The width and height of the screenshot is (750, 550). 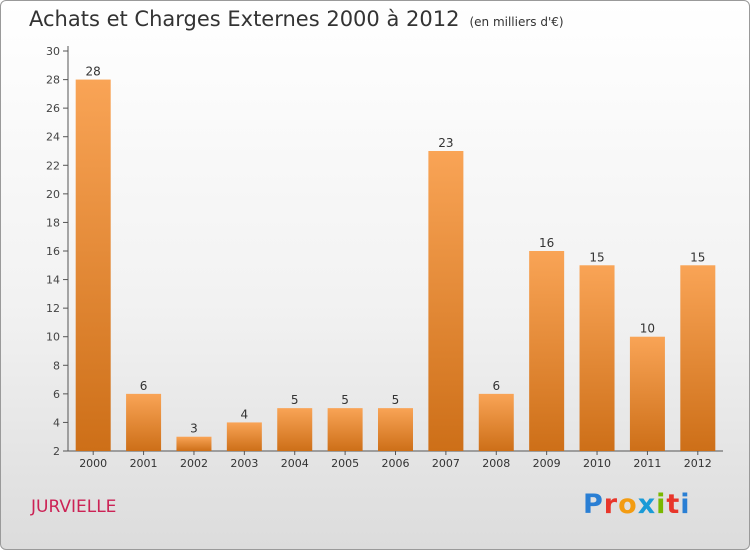 What do you see at coordinates (53, 80) in the screenshot?
I see `y-tick-label: 28` at bounding box center [53, 80].